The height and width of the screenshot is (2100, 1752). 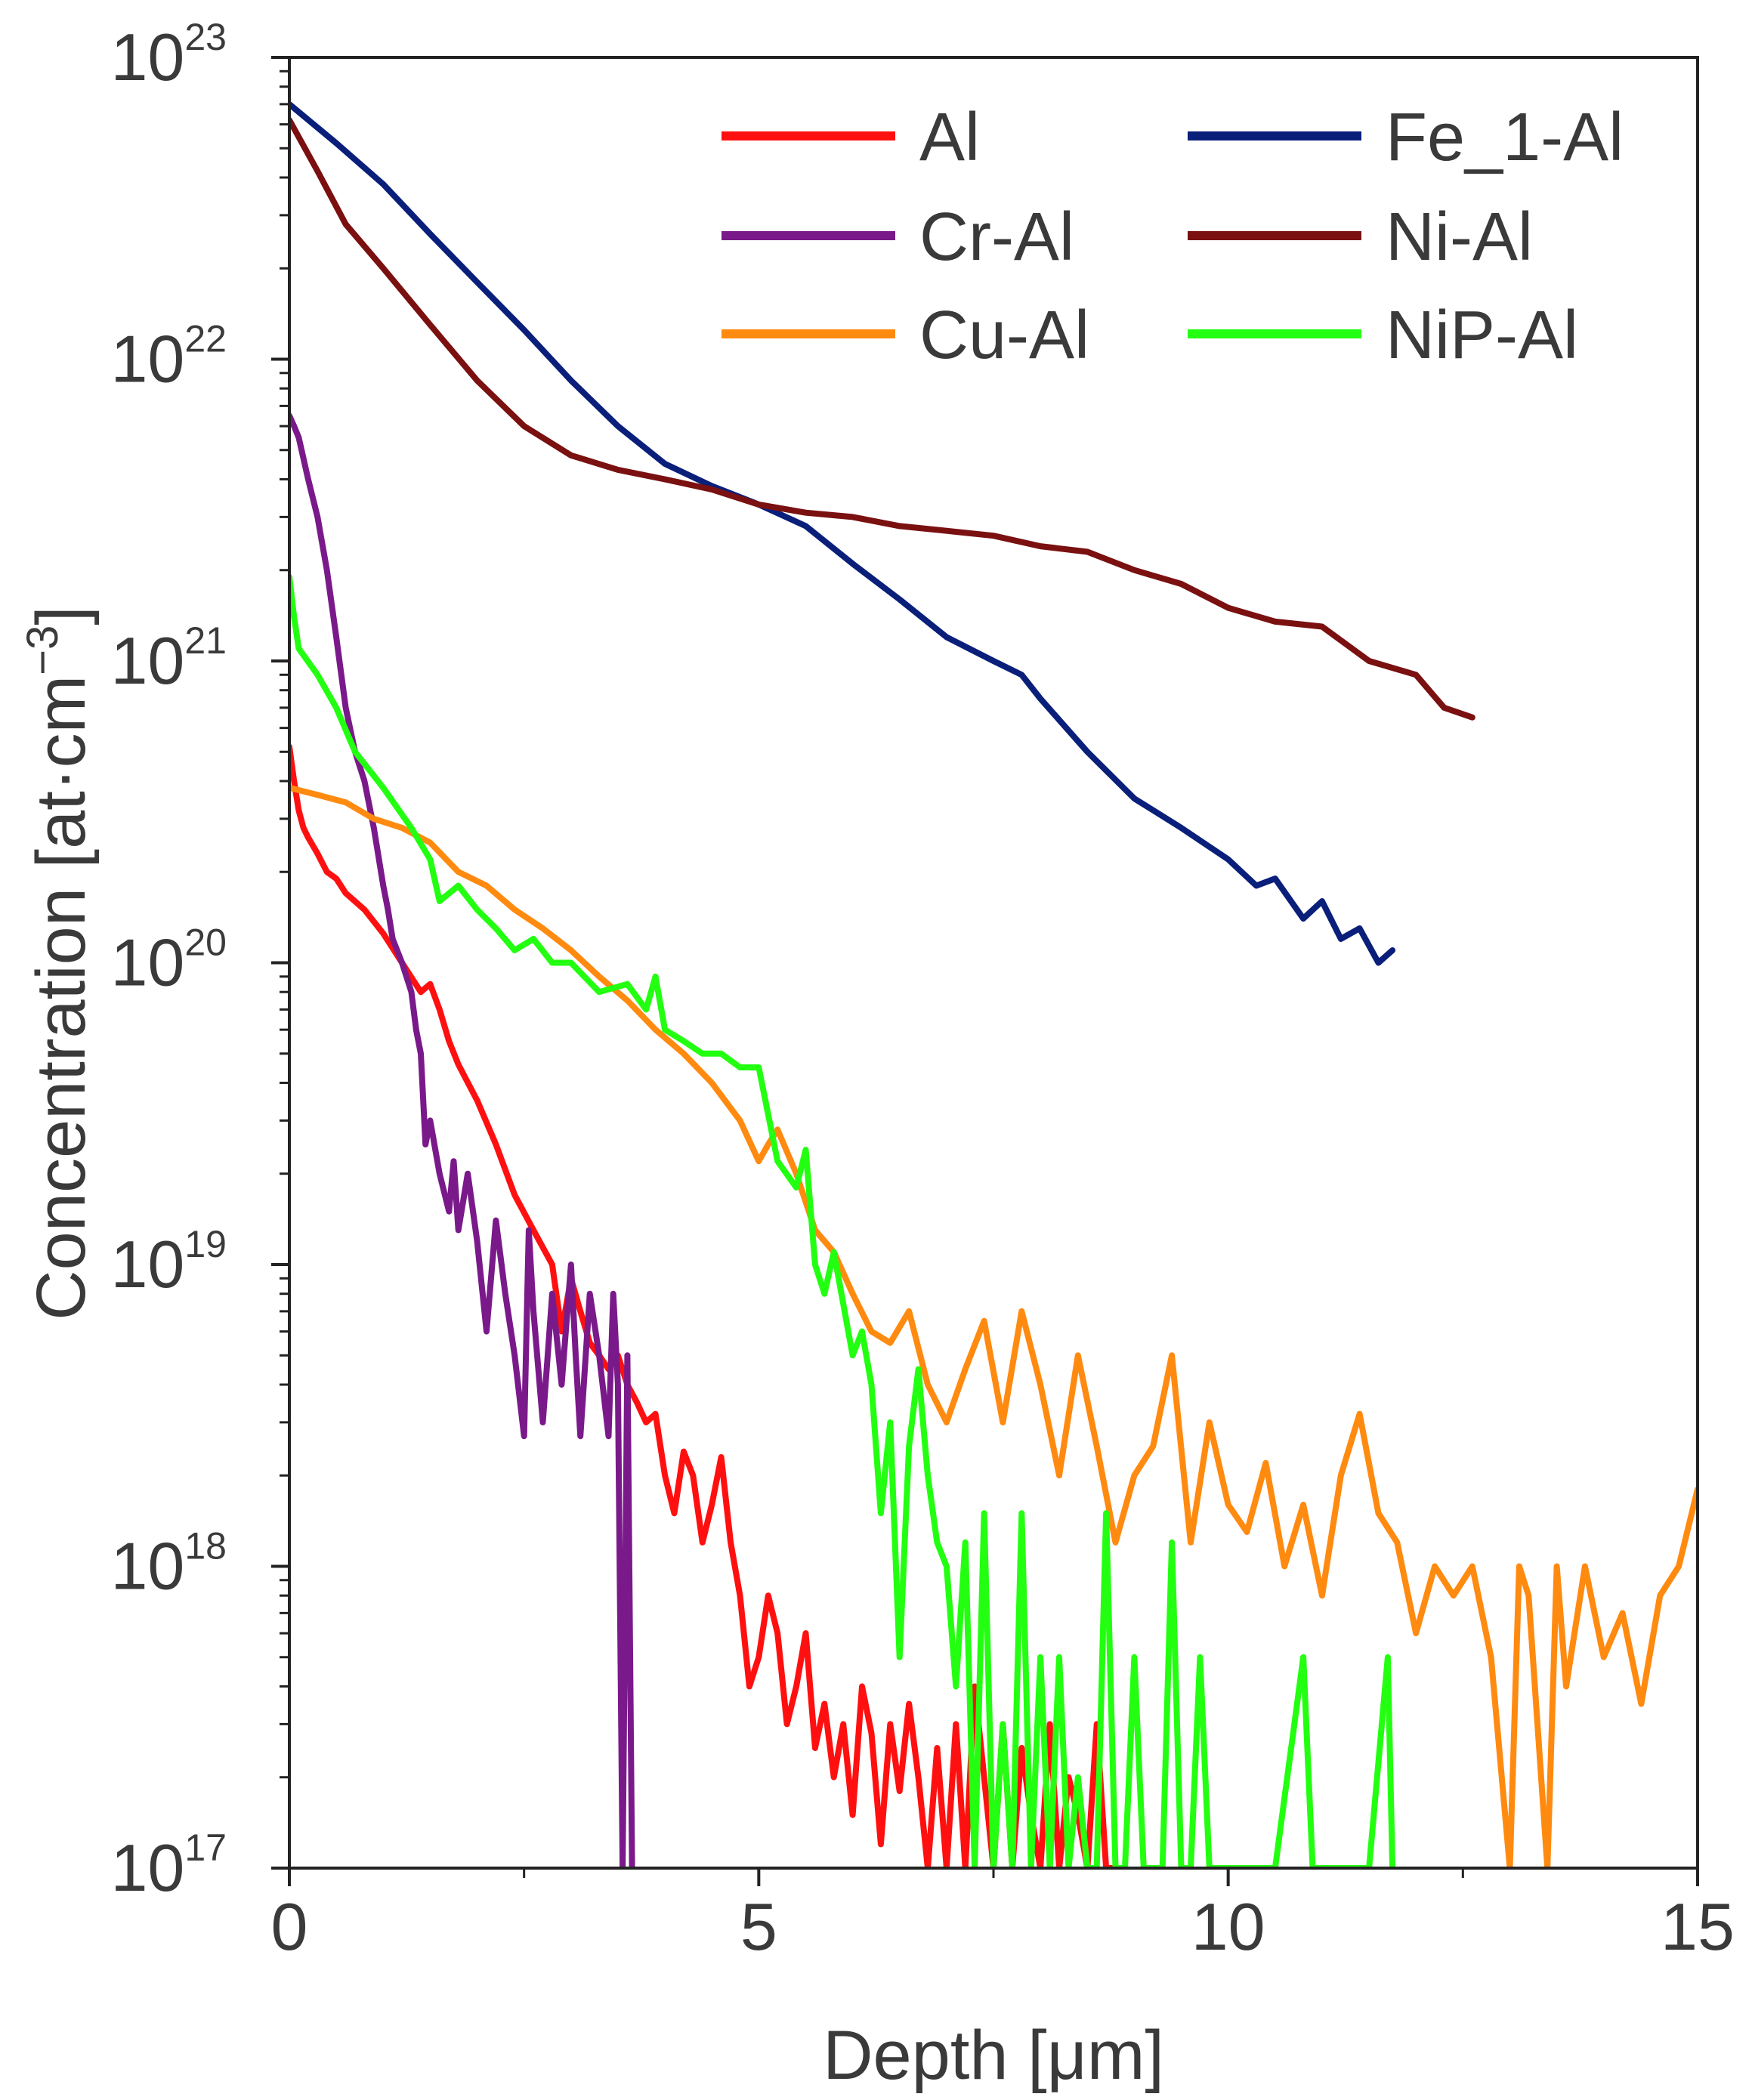 What do you see at coordinates (1459, 237) in the screenshot?
I see `legend-label: Ni-Al` at bounding box center [1459, 237].